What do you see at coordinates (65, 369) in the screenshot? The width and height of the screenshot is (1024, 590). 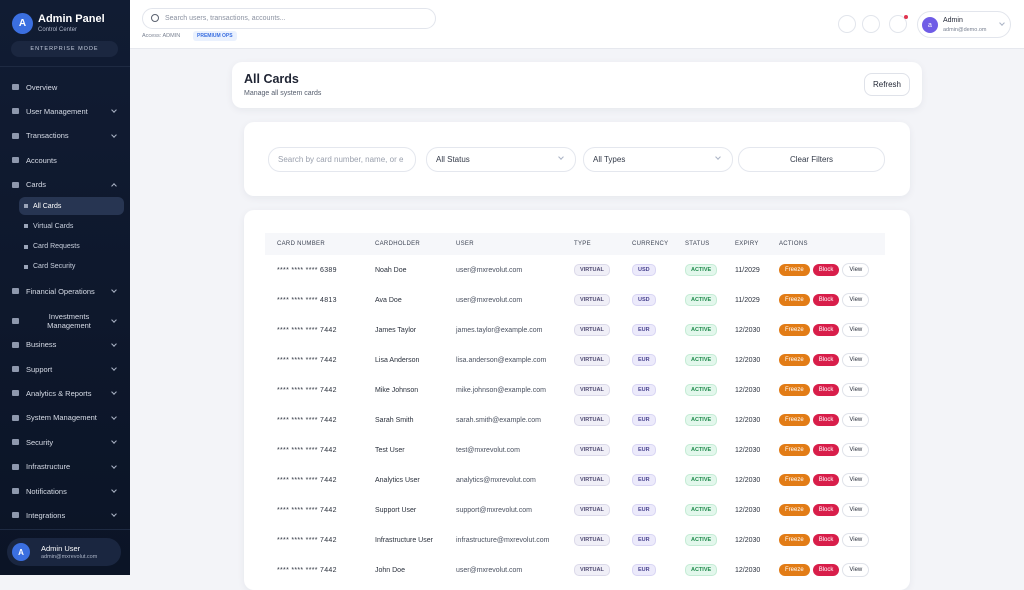 I see `nav-item: Support` at bounding box center [65, 369].